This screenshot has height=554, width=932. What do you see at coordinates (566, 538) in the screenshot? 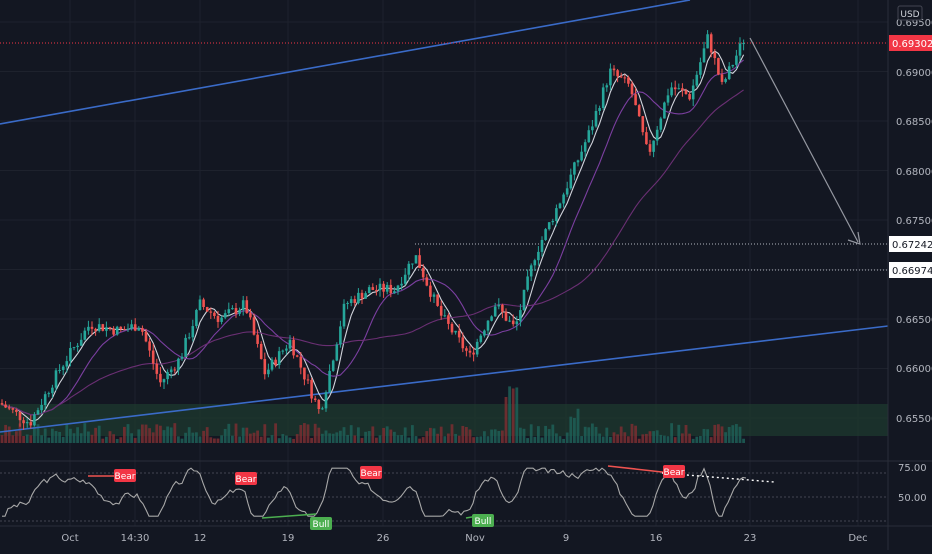
I see `time-tick: 9` at bounding box center [566, 538].